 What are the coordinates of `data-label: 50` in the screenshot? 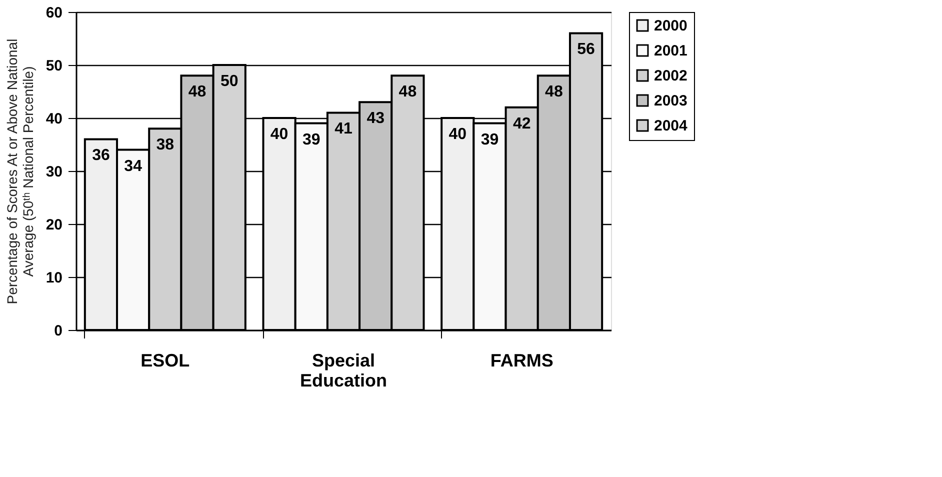 It's located at (229, 81).